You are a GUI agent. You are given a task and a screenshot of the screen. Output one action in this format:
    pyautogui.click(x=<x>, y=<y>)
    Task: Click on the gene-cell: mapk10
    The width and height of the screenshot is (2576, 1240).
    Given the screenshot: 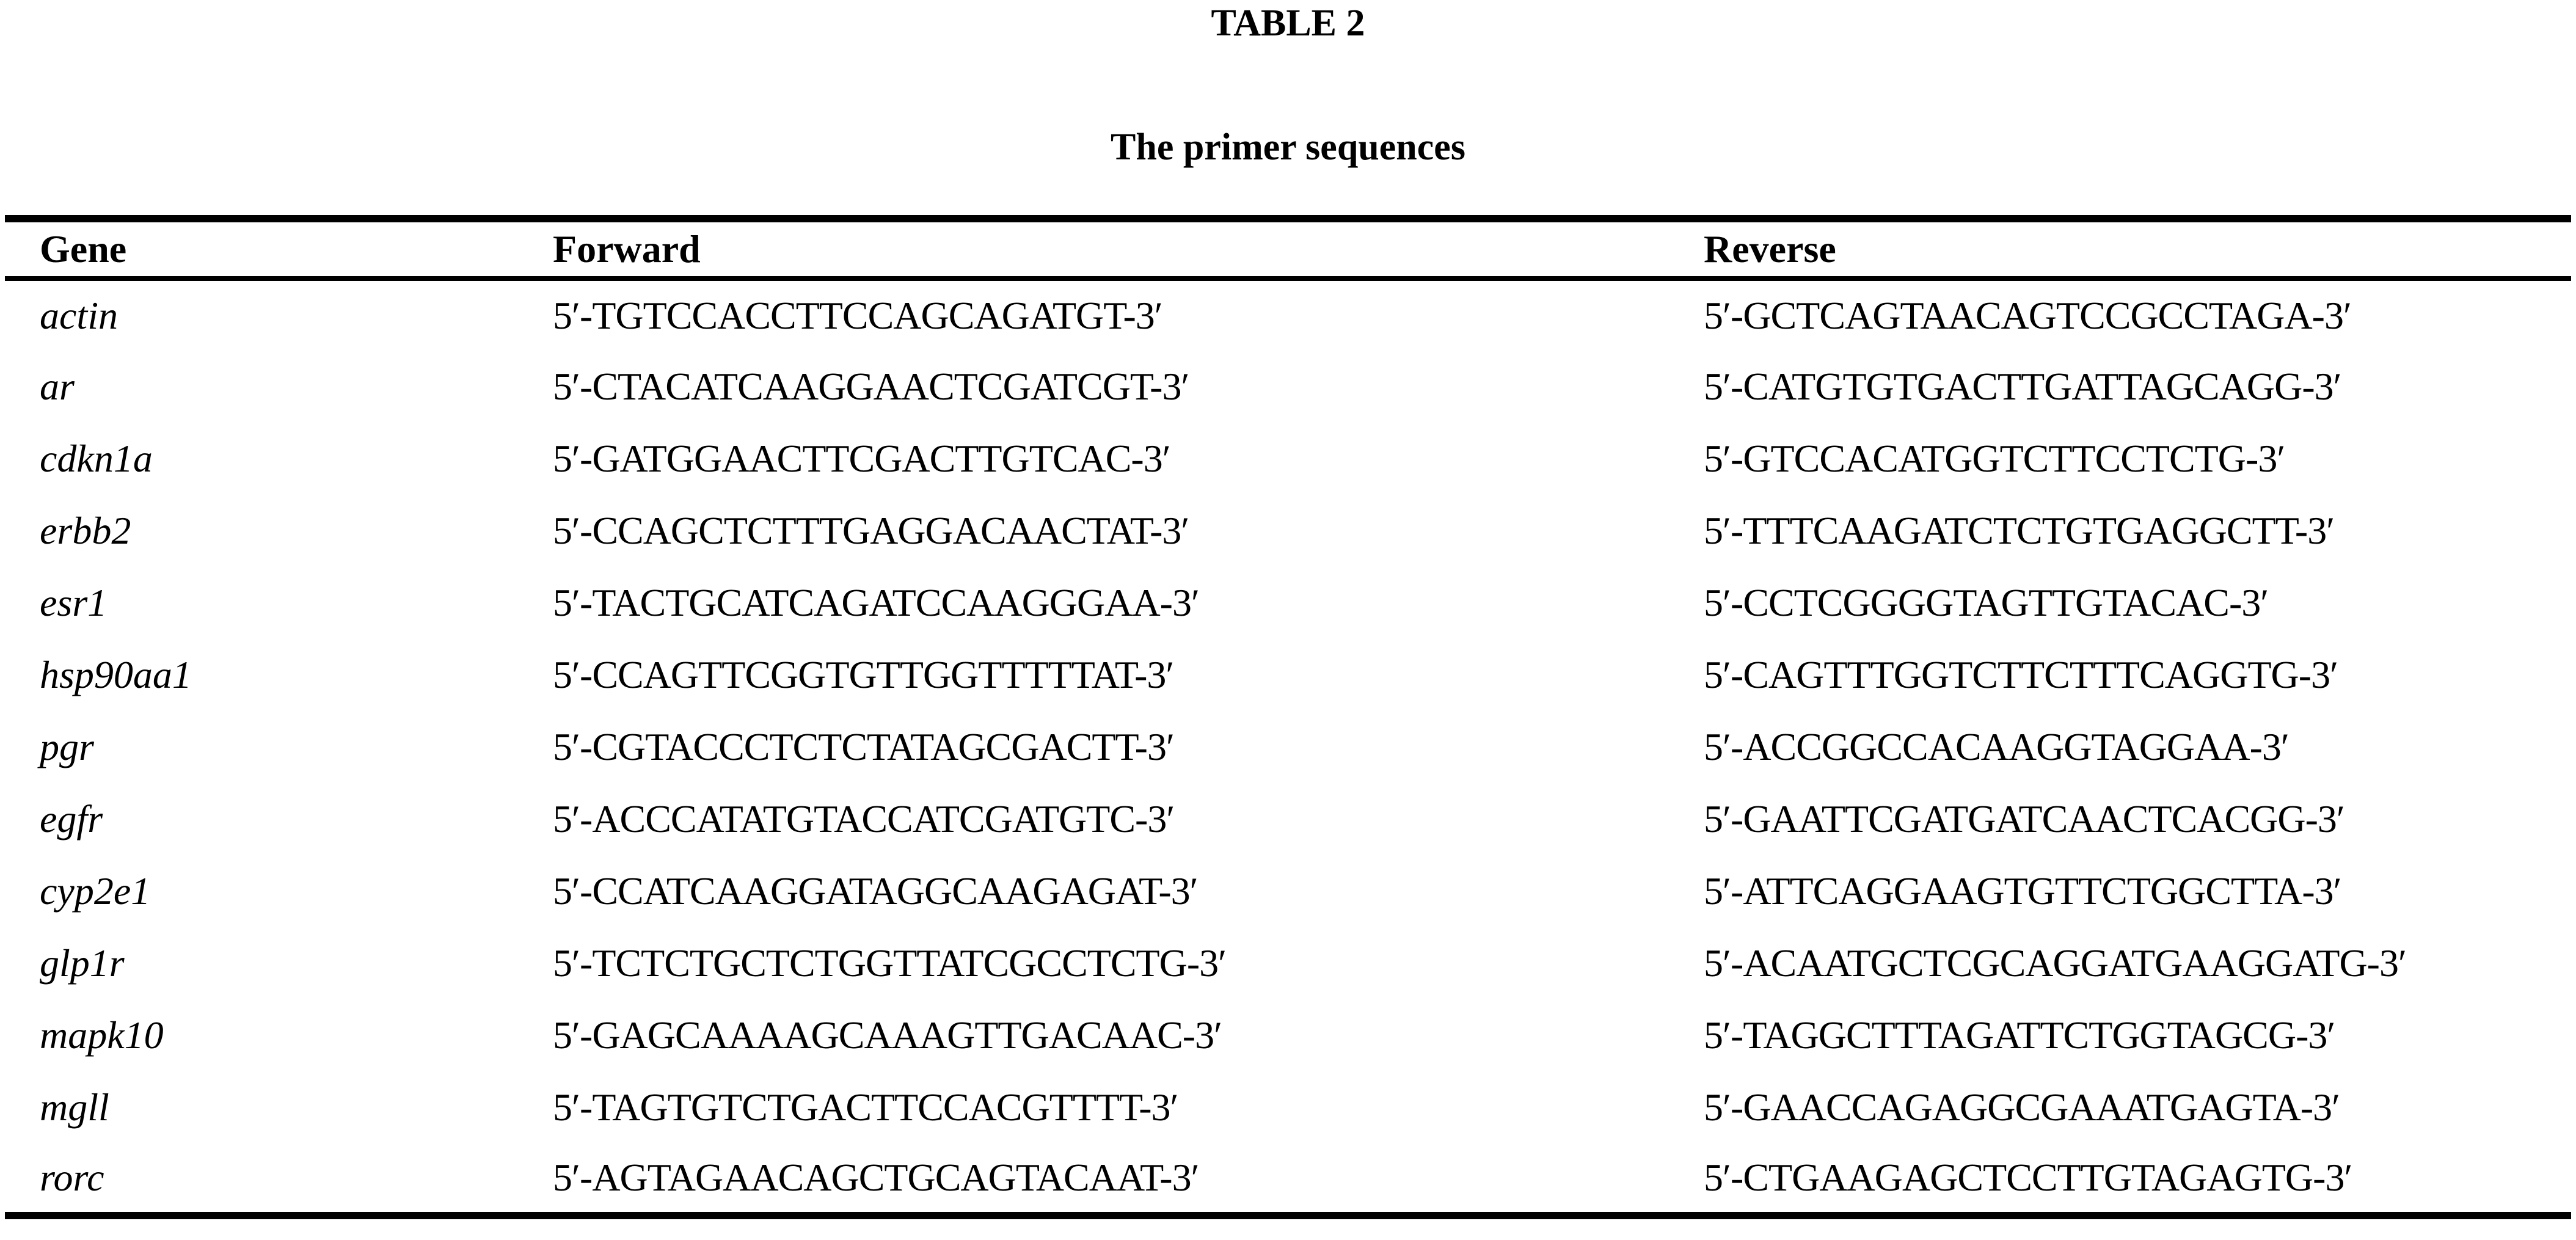 What is the action you would take?
    pyautogui.click(x=102, y=1035)
    